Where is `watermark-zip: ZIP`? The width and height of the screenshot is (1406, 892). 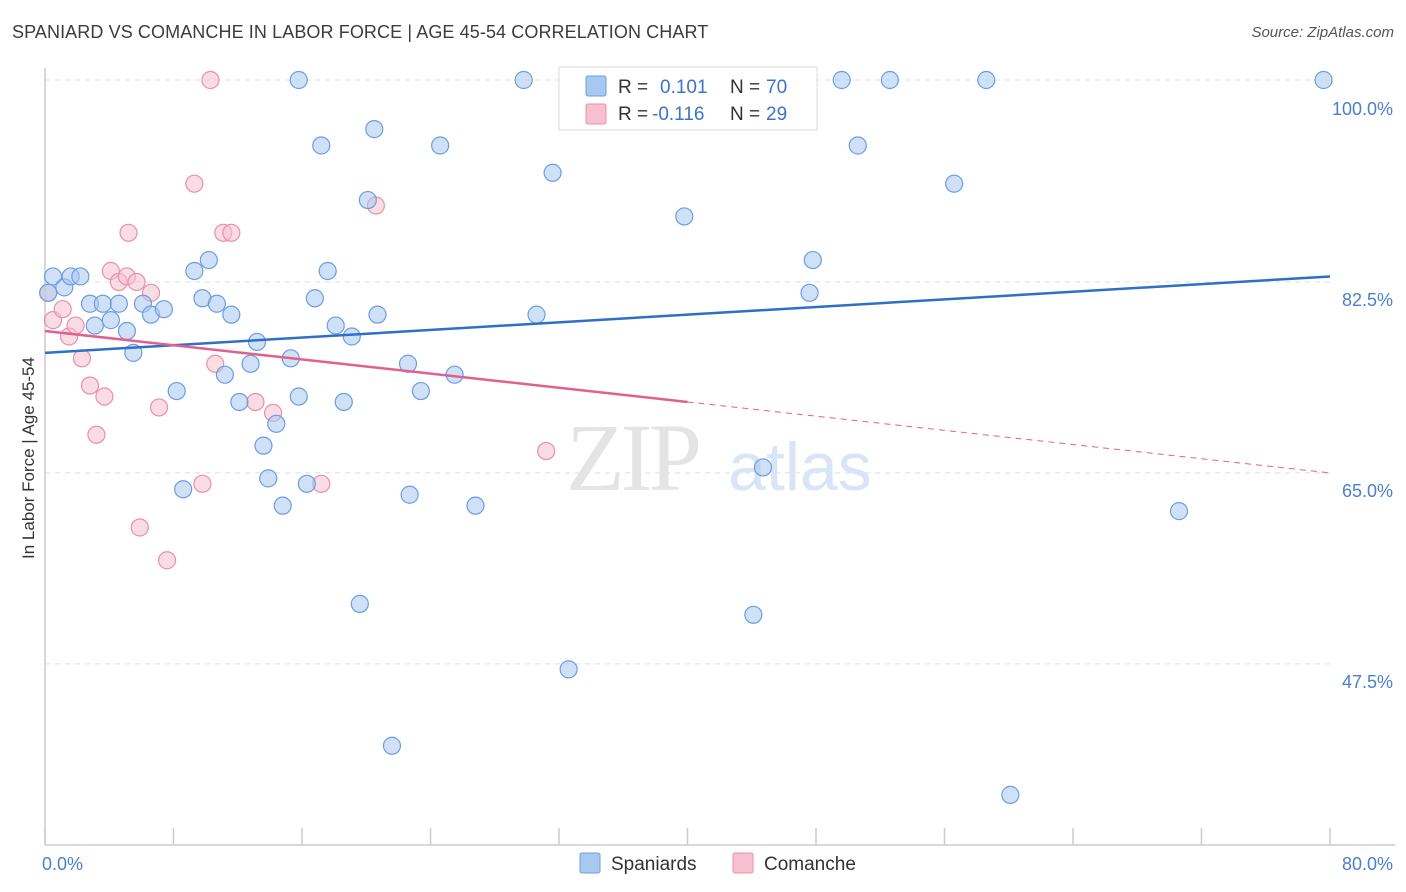
watermark-zip: ZIP is located at coordinates (632, 457).